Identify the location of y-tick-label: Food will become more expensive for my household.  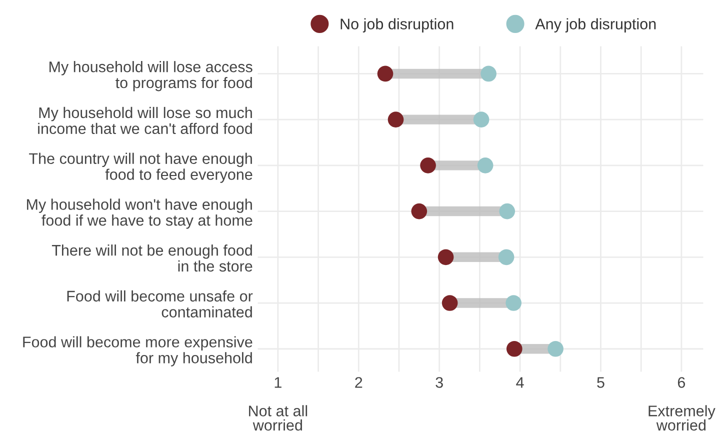
(137, 351).